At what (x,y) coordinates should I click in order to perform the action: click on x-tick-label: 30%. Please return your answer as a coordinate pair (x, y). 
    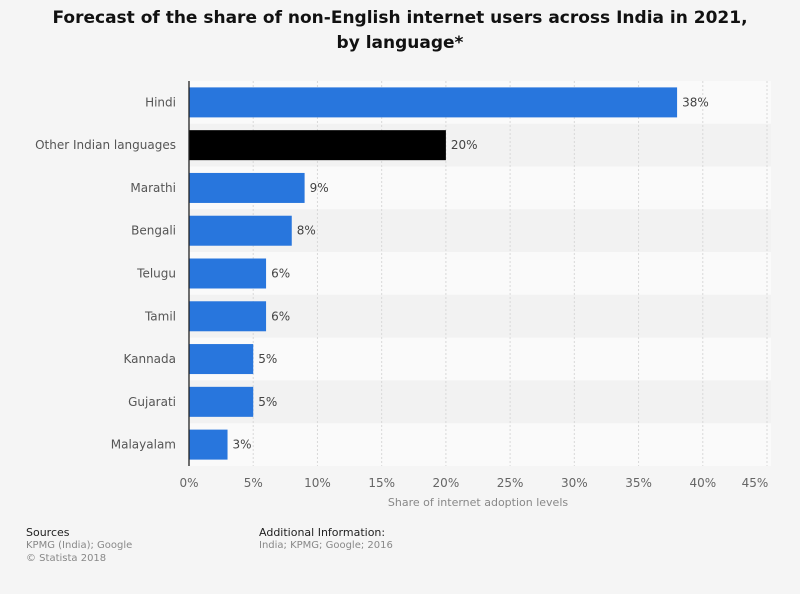
    Looking at the image, I should click on (574, 483).